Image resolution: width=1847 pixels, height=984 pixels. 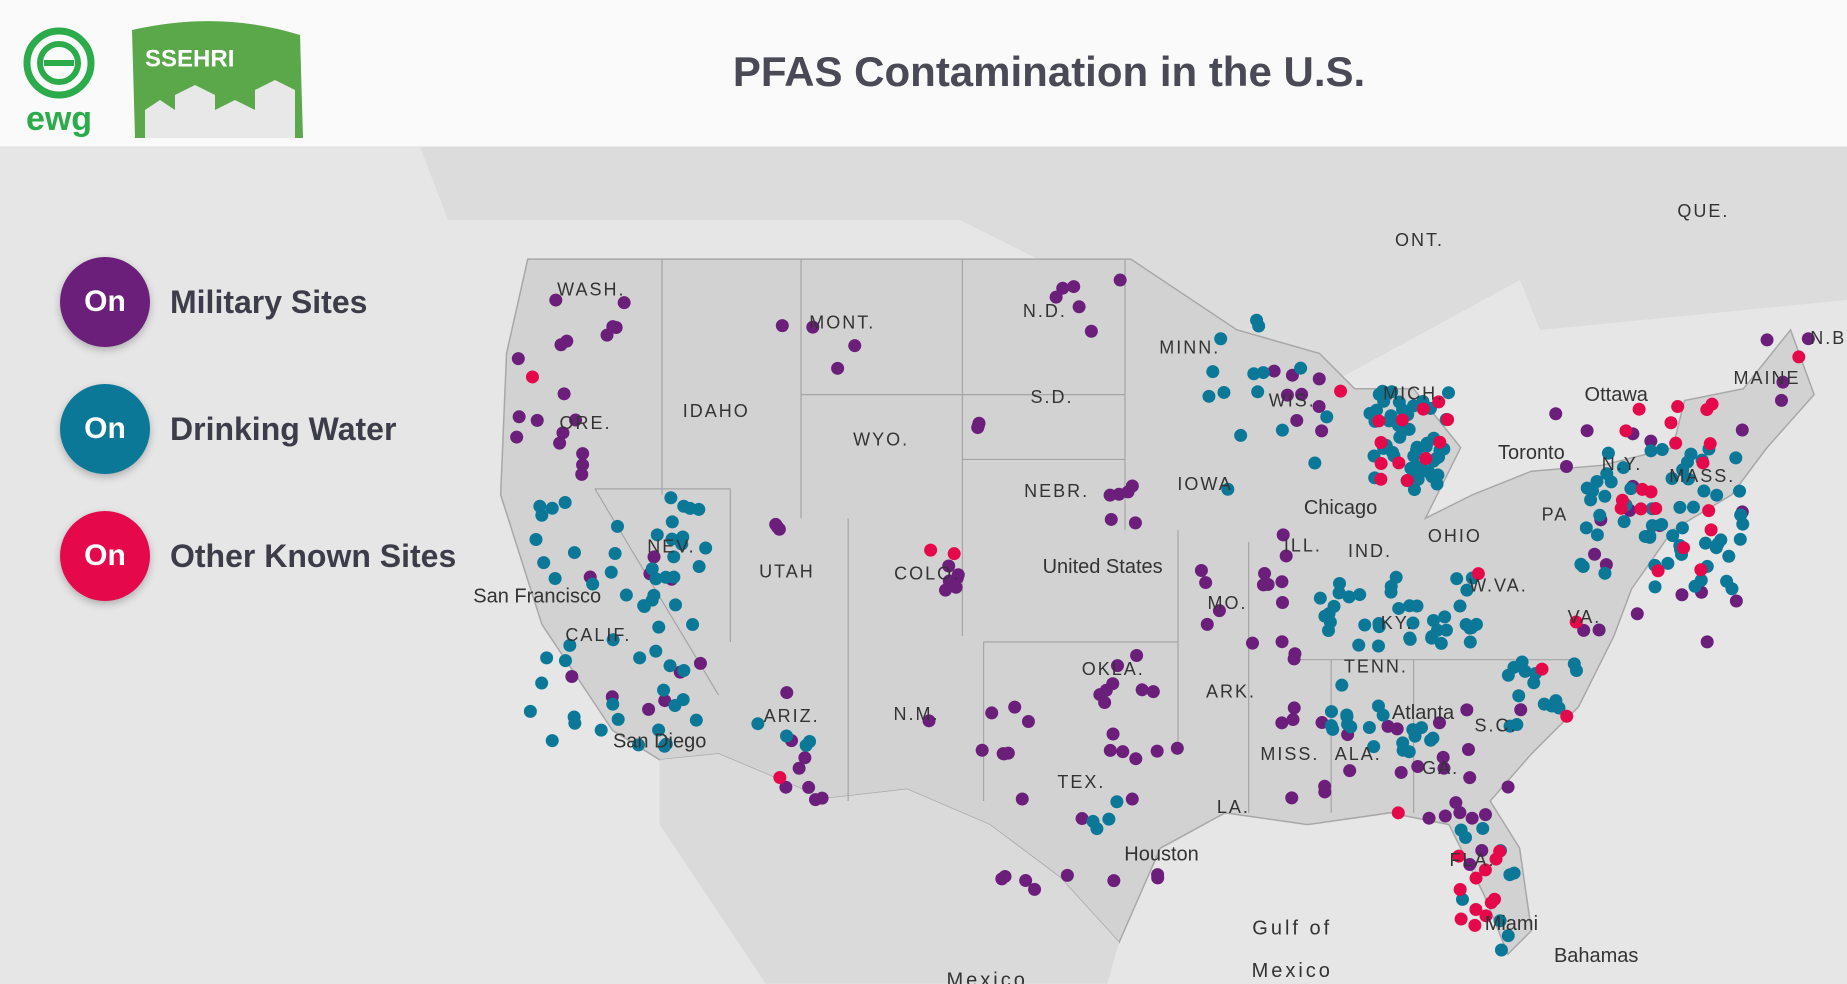 What do you see at coordinates (1413, 393) in the screenshot?
I see `region-label: MICH.` at bounding box center [1413, 393].